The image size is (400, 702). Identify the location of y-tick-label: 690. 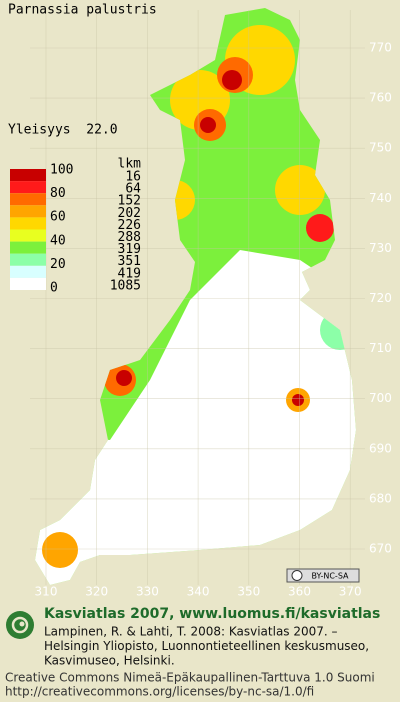
(380, 448).